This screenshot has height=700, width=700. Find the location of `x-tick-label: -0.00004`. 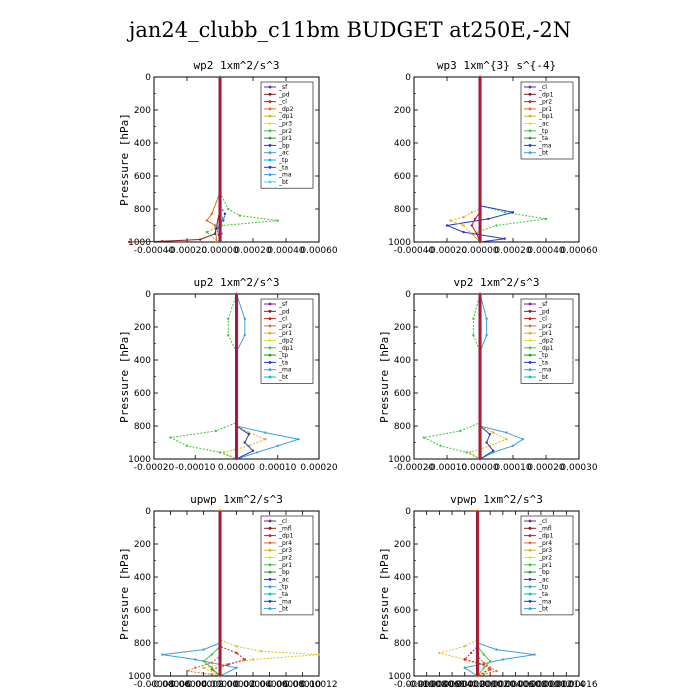

x-tick-label: -0.00004 is located at coordinates (452, 685).